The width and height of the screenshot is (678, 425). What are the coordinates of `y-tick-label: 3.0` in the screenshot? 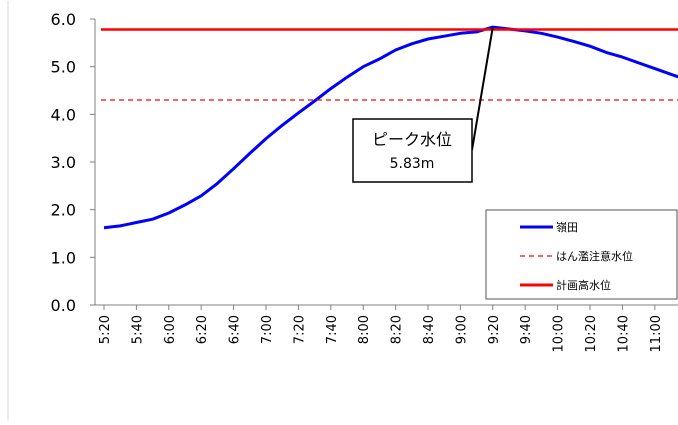 It's located at (63, 162).